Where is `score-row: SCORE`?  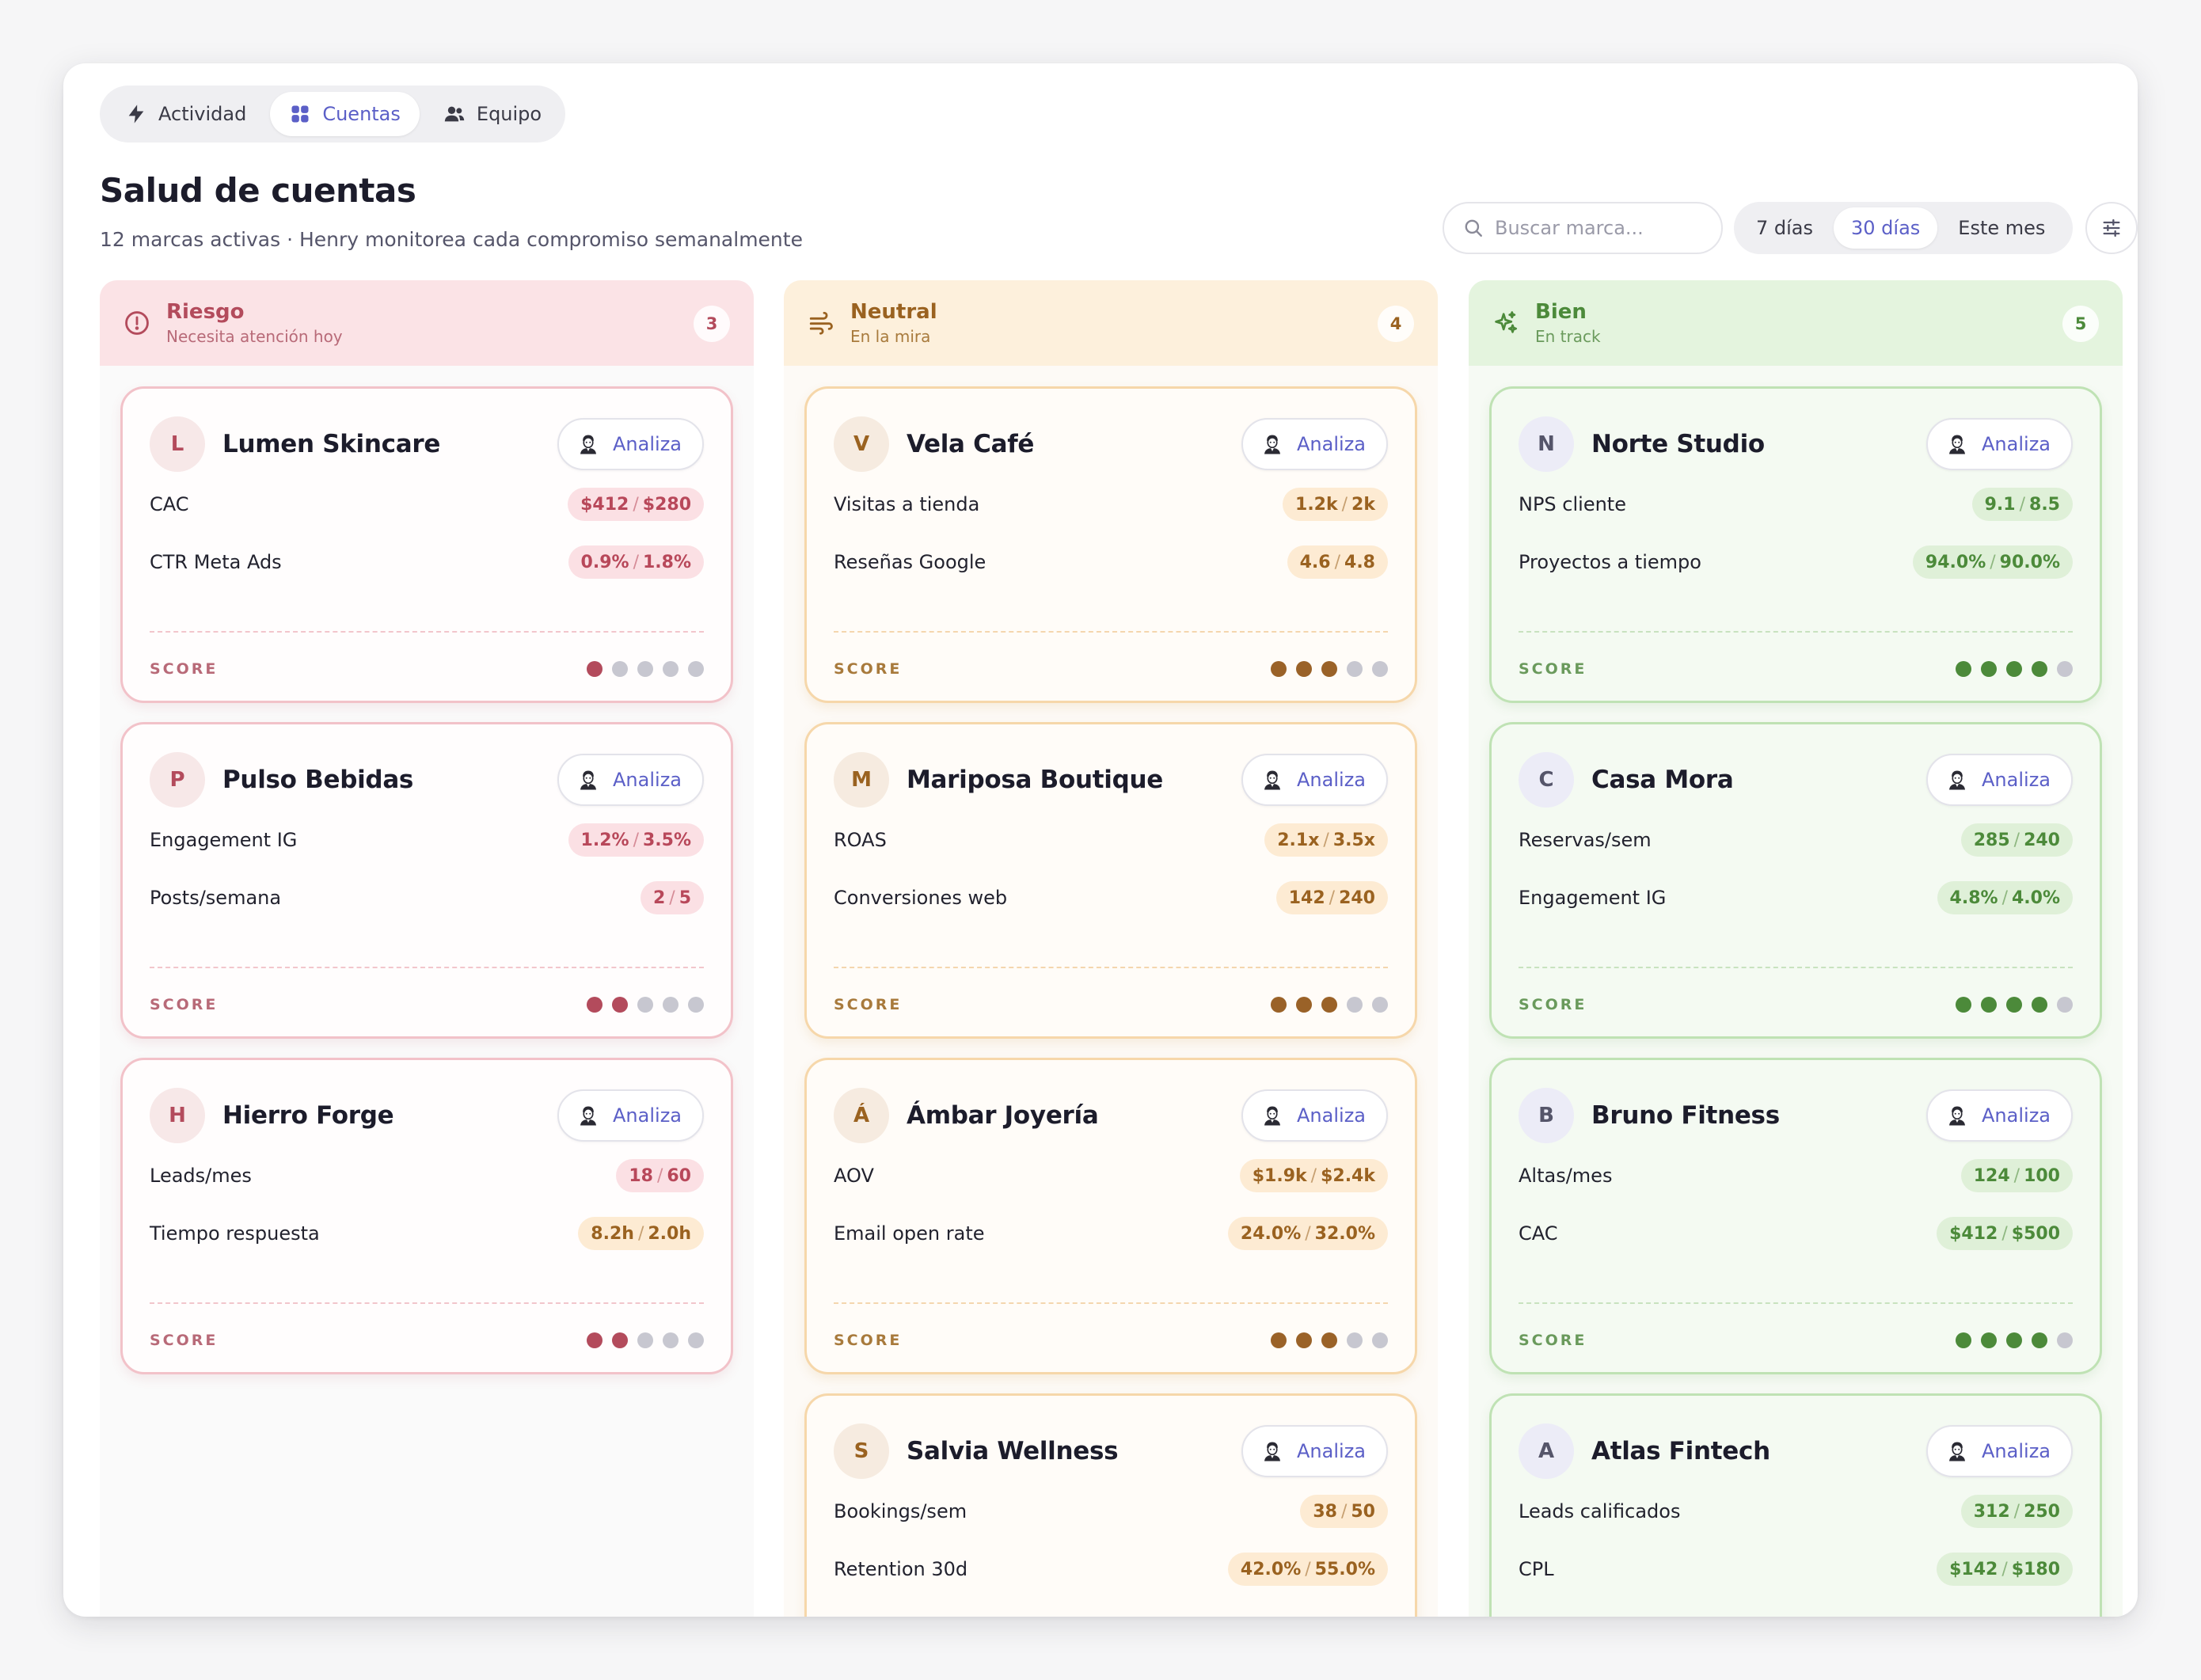 score-row: SCORE is located at coordinates (427, 1340).